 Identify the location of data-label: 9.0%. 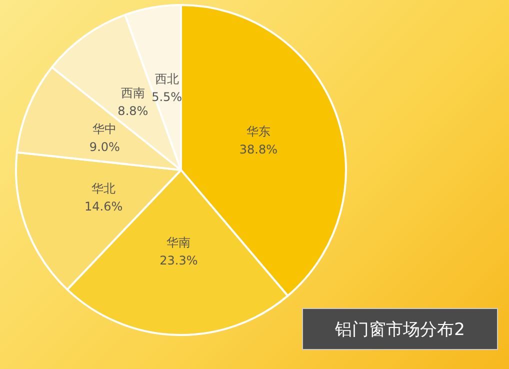
(104, 147).